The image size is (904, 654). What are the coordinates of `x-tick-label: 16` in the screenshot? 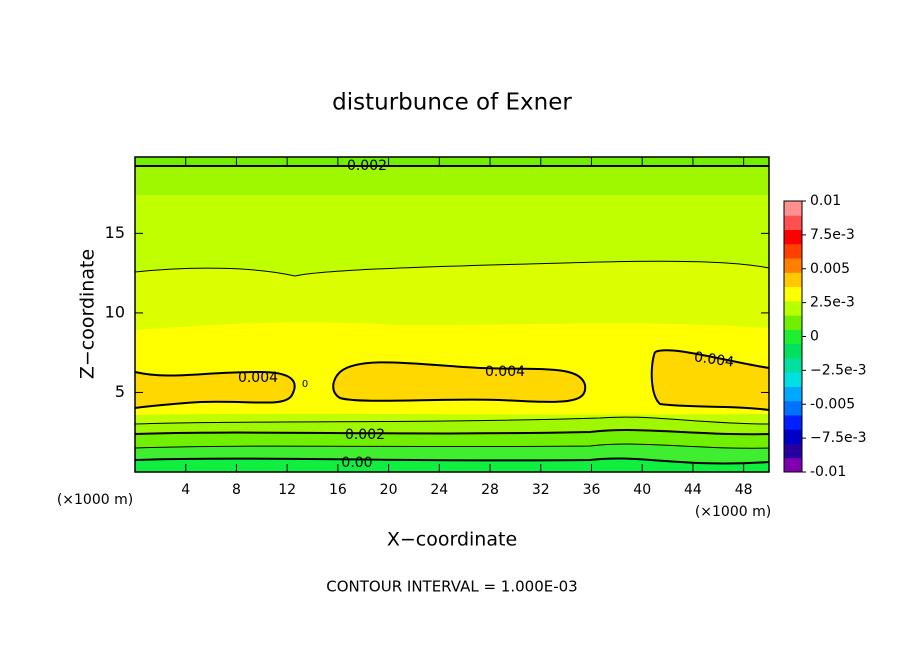 It's located at (338, 490).